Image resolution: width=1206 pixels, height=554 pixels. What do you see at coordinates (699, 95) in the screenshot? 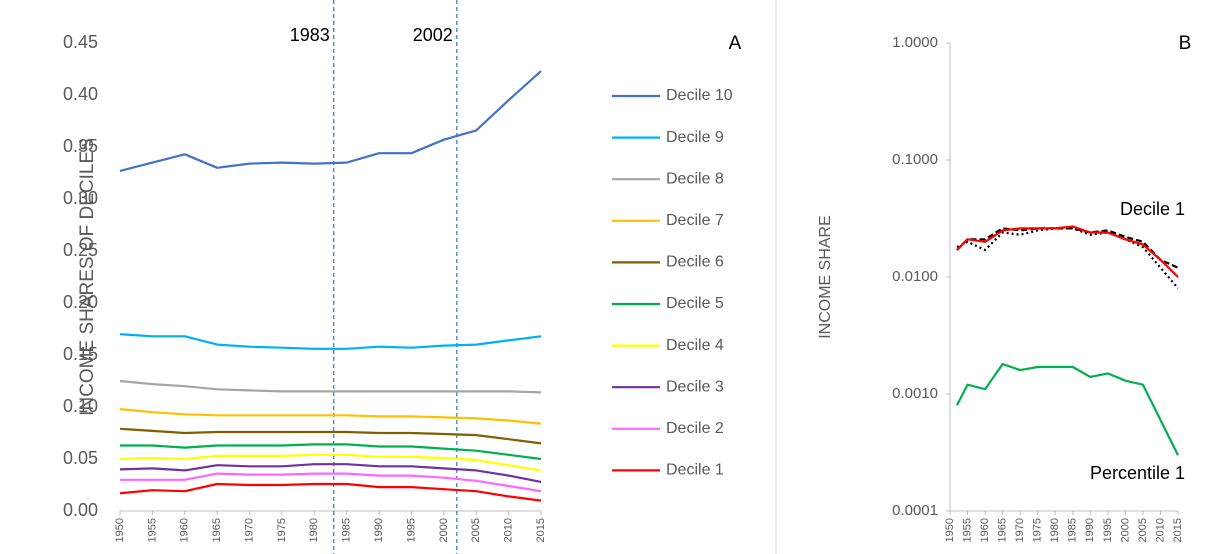
I see `legend-label: Decile 10` at bounding box center [699, 95].